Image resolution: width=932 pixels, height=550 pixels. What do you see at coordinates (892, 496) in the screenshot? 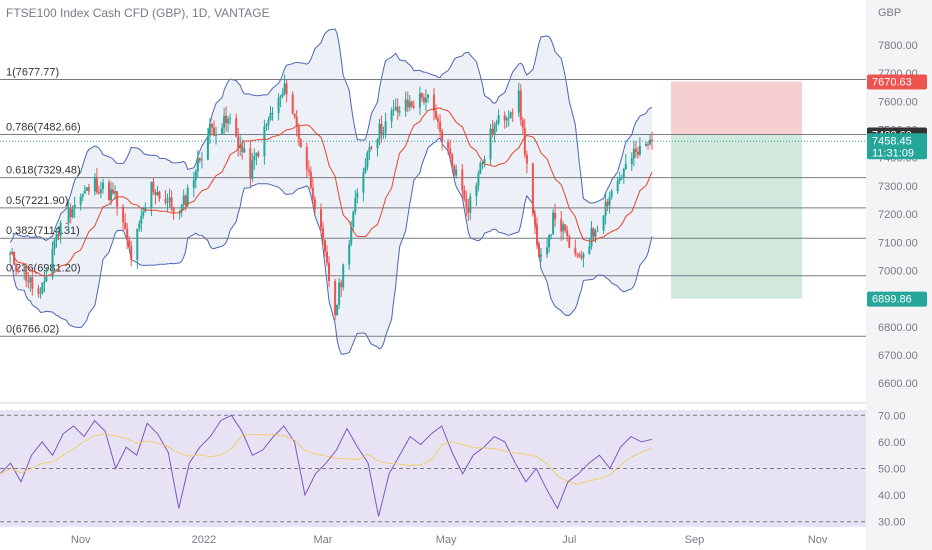
I see `rsi-axis-tick: 40.00` at bounding box center [892, 496].